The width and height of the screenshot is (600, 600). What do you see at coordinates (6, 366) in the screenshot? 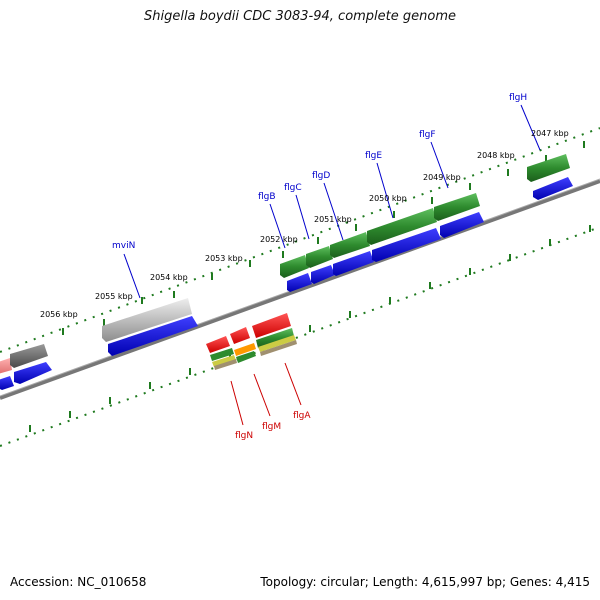
I see `gene-pink` at bounding box center [6, 366].